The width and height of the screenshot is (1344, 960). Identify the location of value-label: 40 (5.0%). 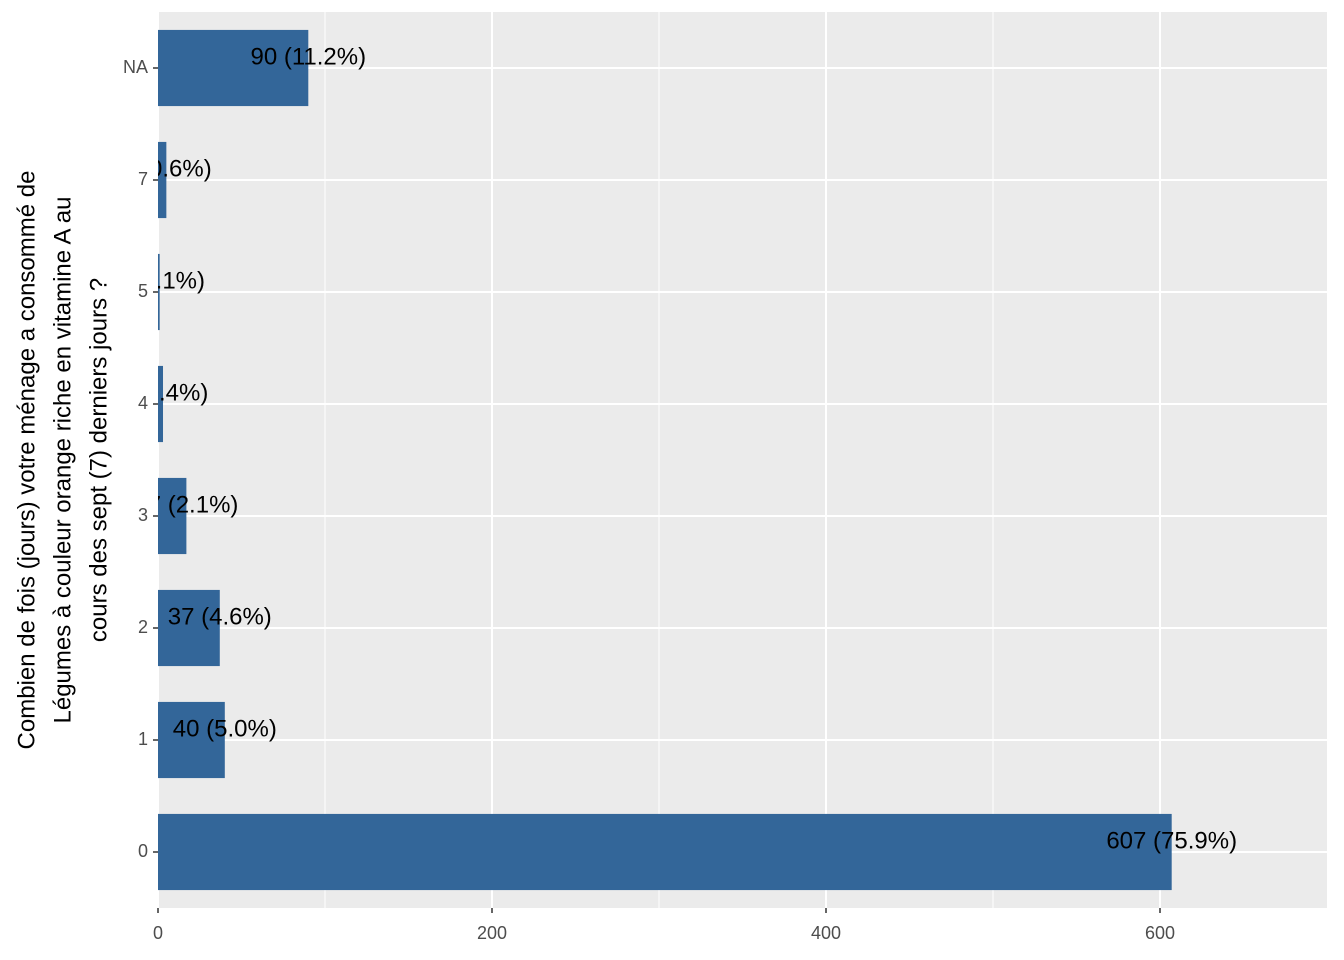
(225, 728).